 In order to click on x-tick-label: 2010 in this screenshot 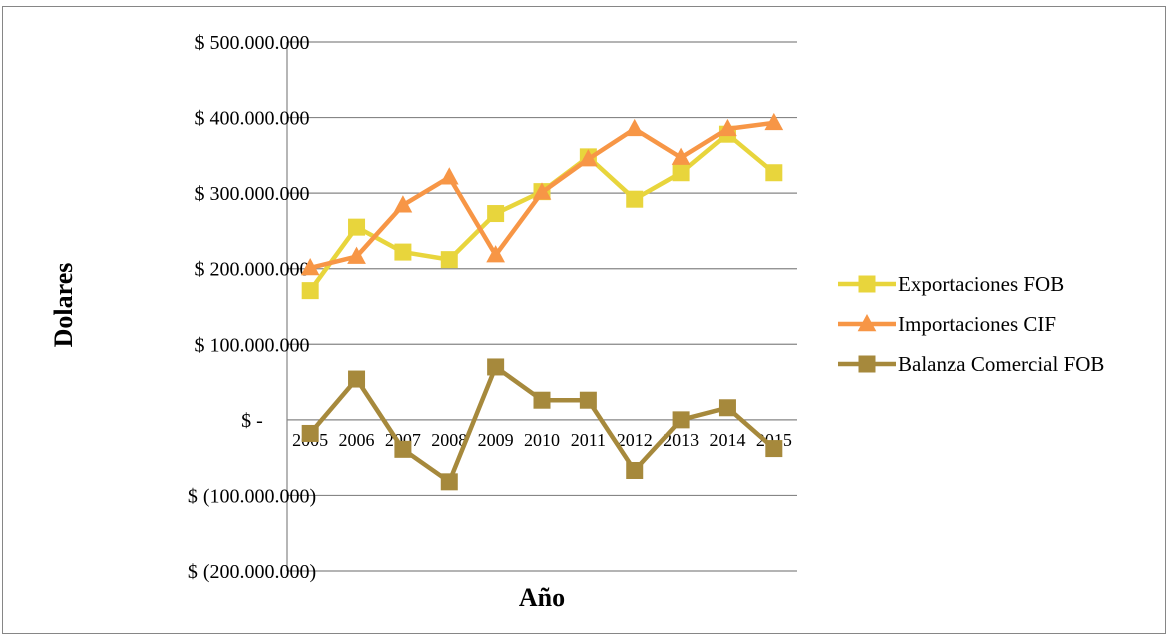, I will do `click(542, 440)`.